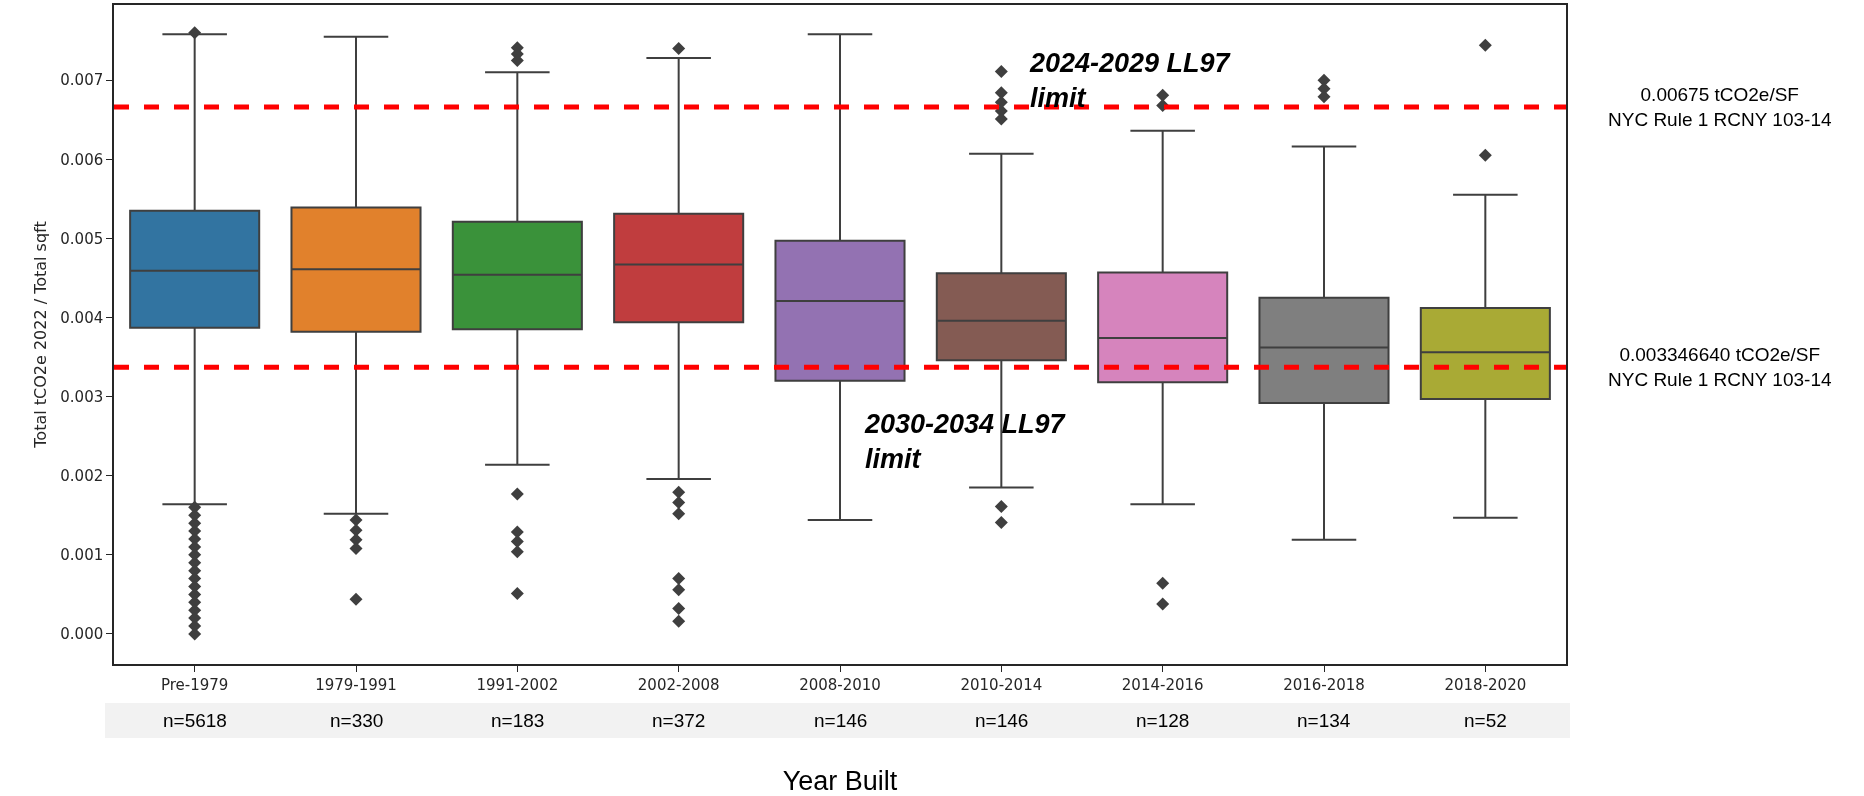  I want to click on x-tick-label: 2002-2008, so click(678, 684).